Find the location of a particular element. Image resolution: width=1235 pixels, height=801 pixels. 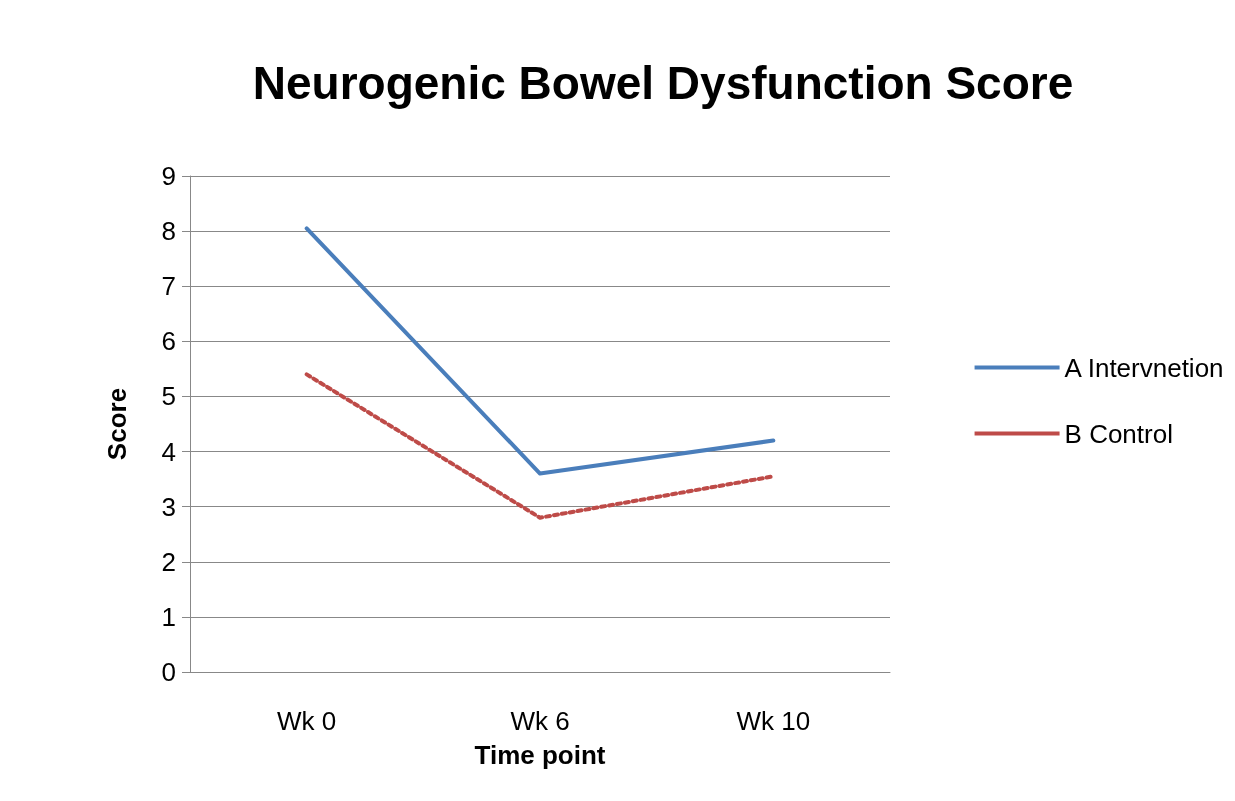

y-tick-label: 7 is located at coordinates (168, 286).